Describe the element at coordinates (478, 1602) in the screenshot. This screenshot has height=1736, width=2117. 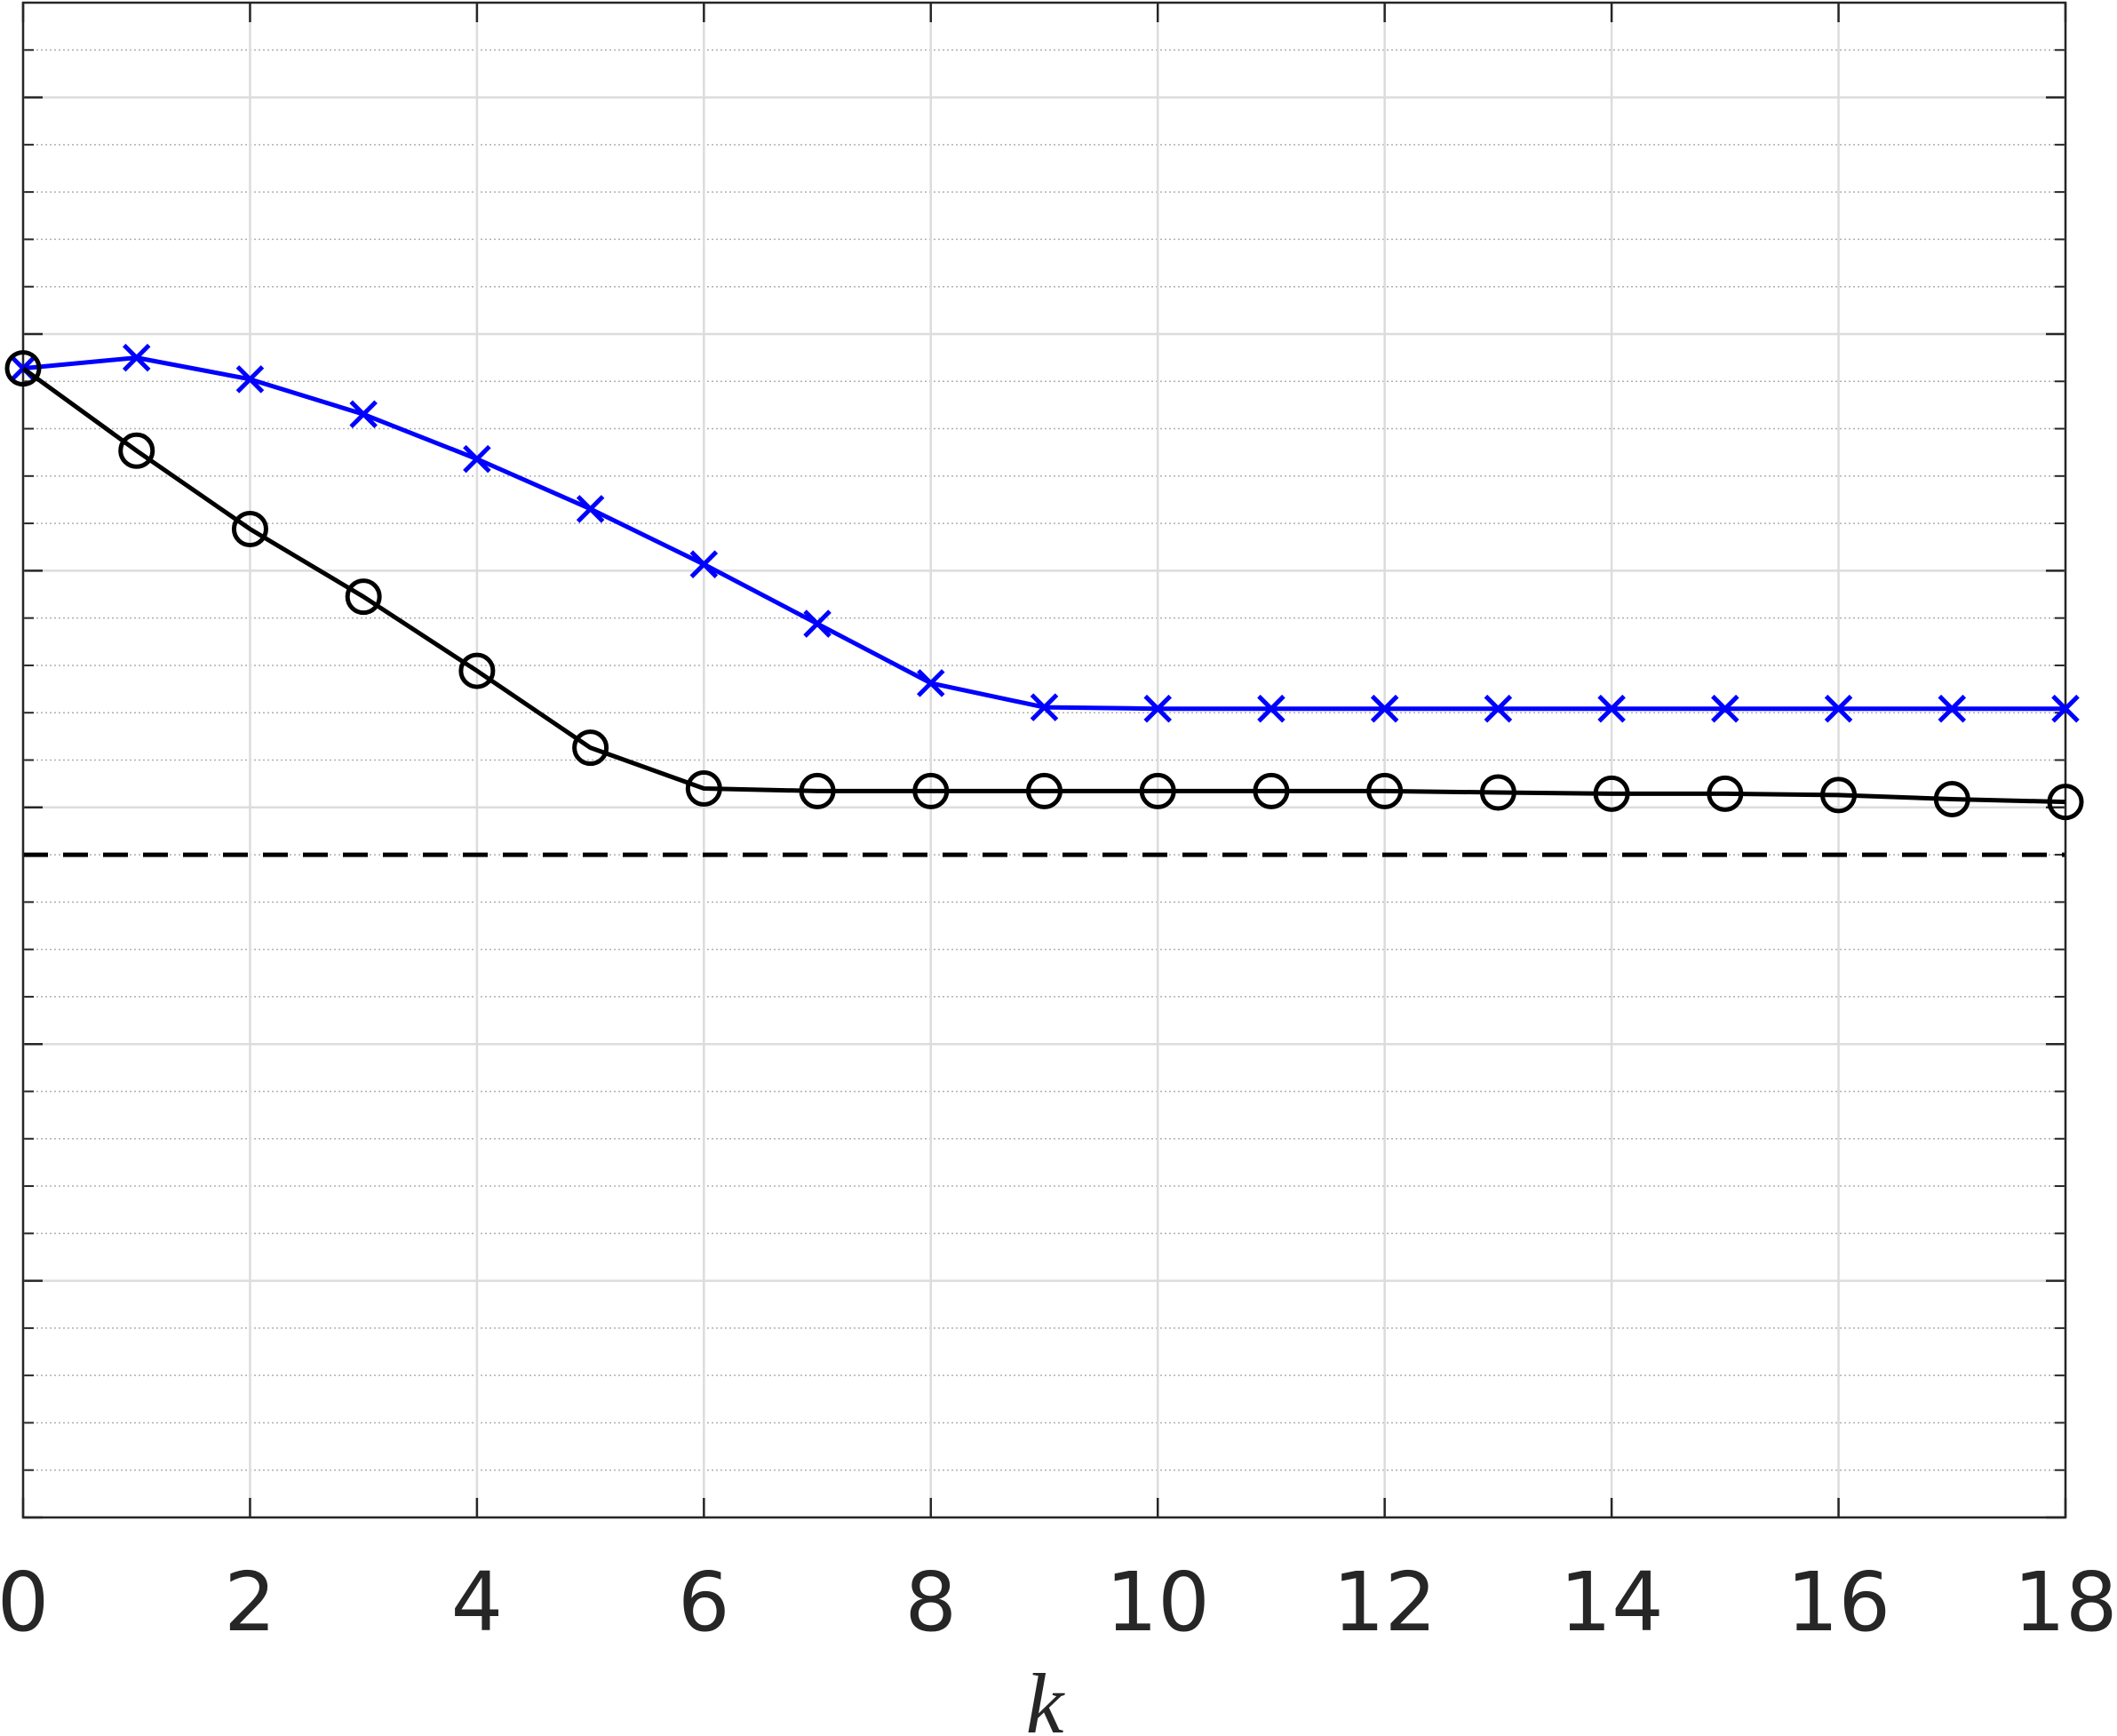
I see `x-tick-label: 4` at that location.